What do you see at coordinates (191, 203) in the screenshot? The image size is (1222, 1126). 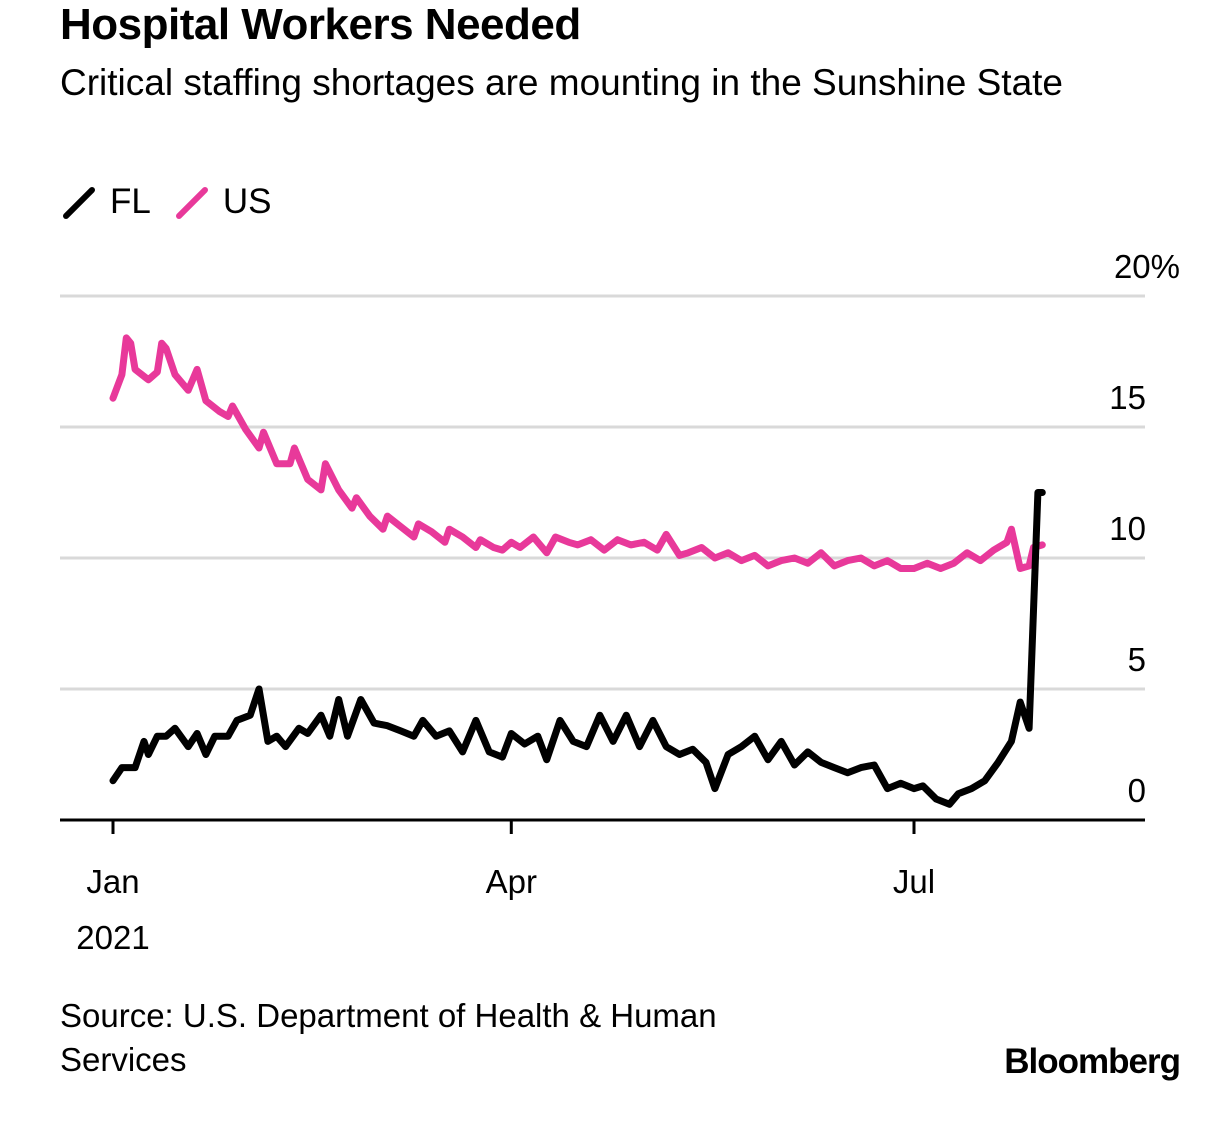 I see `legend-swatch-us` at bounding box center [191, 203].